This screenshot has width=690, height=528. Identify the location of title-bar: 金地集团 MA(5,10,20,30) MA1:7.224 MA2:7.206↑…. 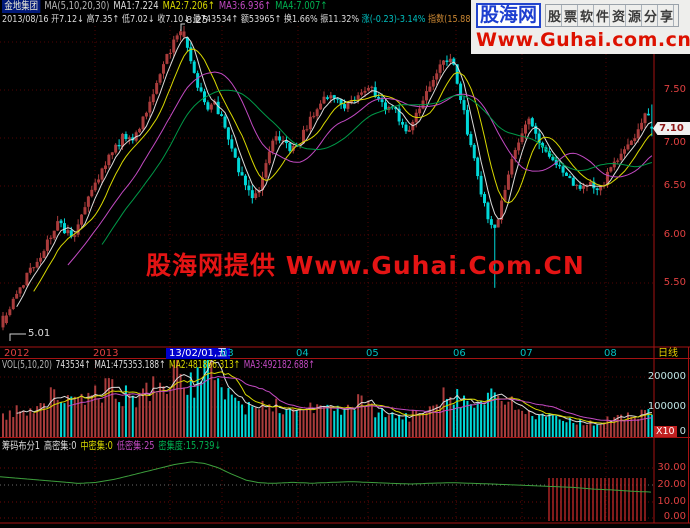
(164, 6).